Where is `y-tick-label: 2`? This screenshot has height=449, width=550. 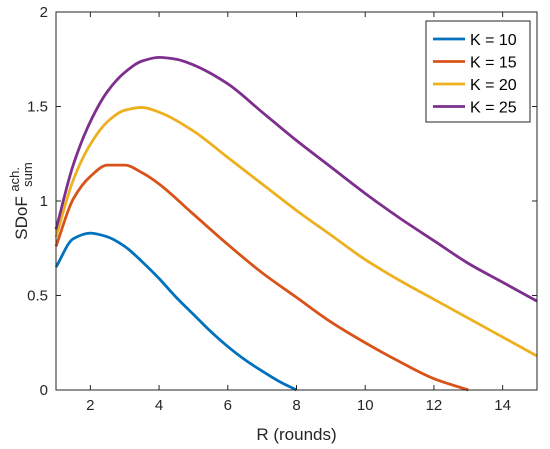 y-tick-label: 2 is located at coordinates (44, 12).